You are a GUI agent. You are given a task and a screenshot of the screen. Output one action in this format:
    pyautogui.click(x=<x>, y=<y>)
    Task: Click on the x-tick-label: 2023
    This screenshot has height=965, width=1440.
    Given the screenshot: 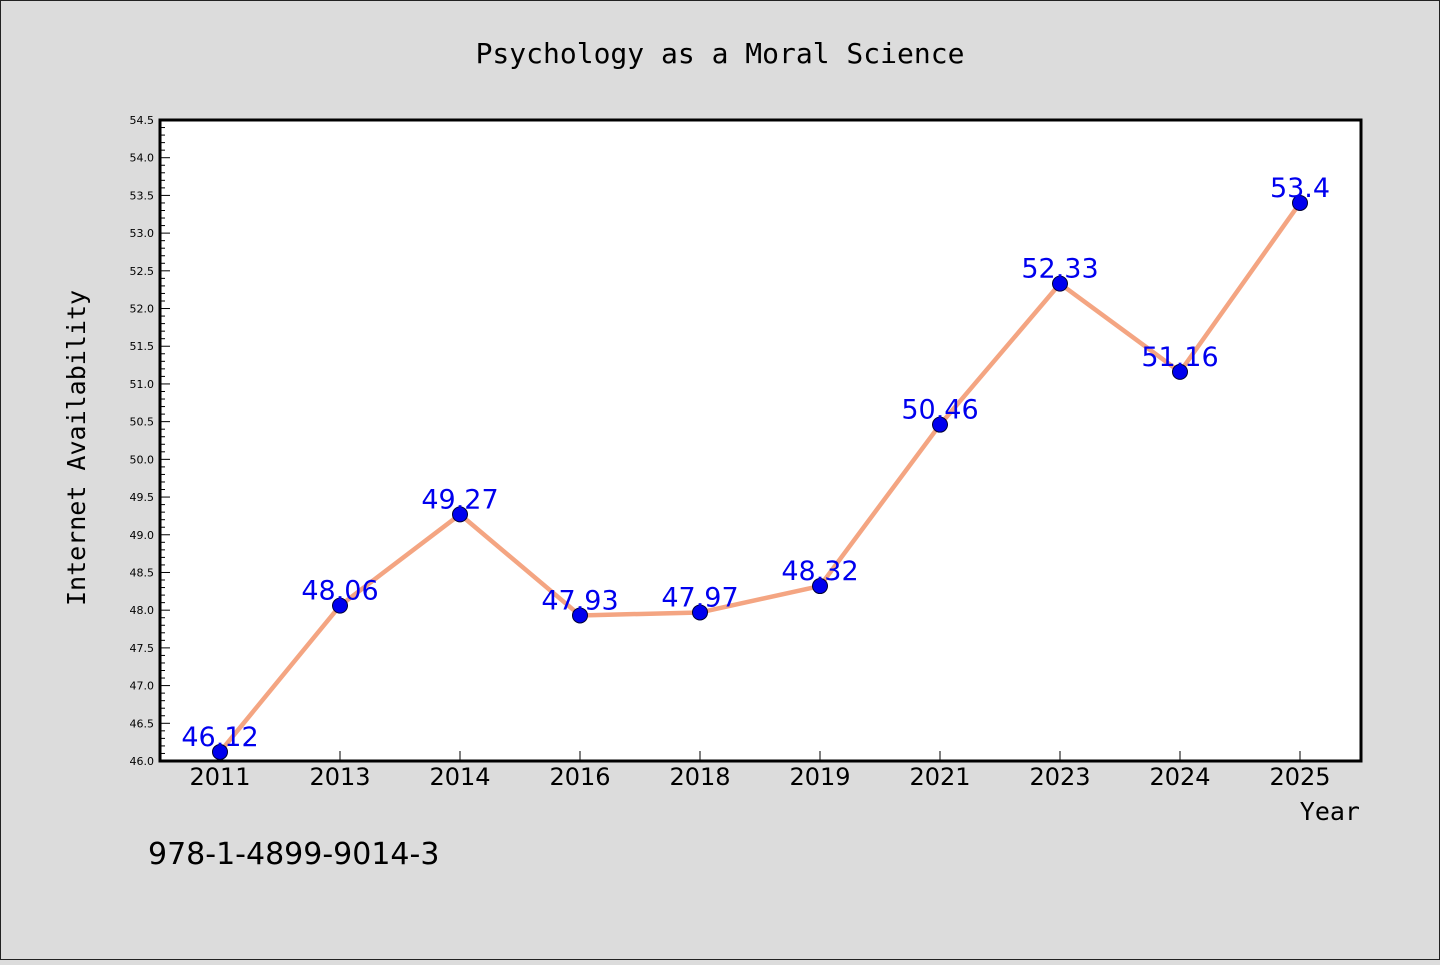 What is the action you would take?
    pyautogui.click(x=1059, y=777)
    